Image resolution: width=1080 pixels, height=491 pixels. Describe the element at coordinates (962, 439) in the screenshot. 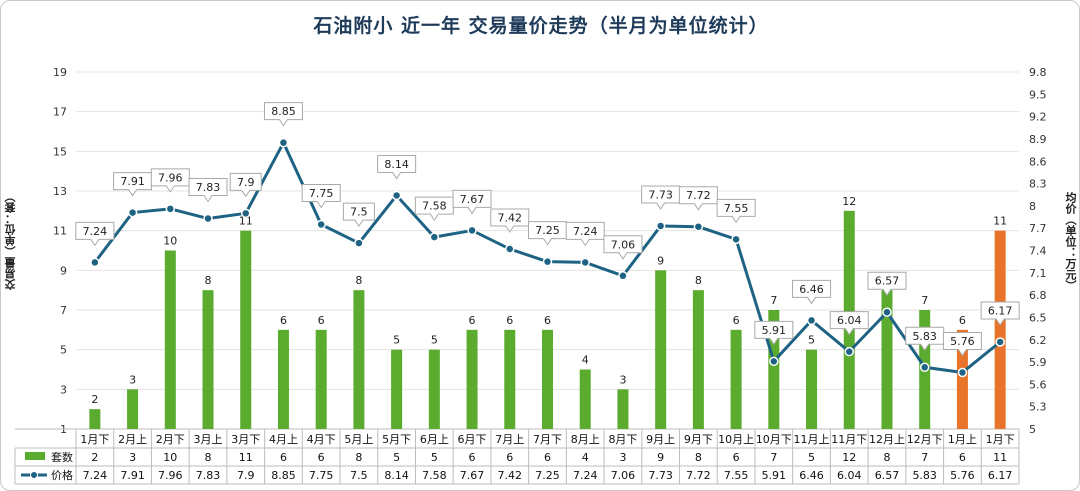

I see `x-category-label: 1月上` at that location.